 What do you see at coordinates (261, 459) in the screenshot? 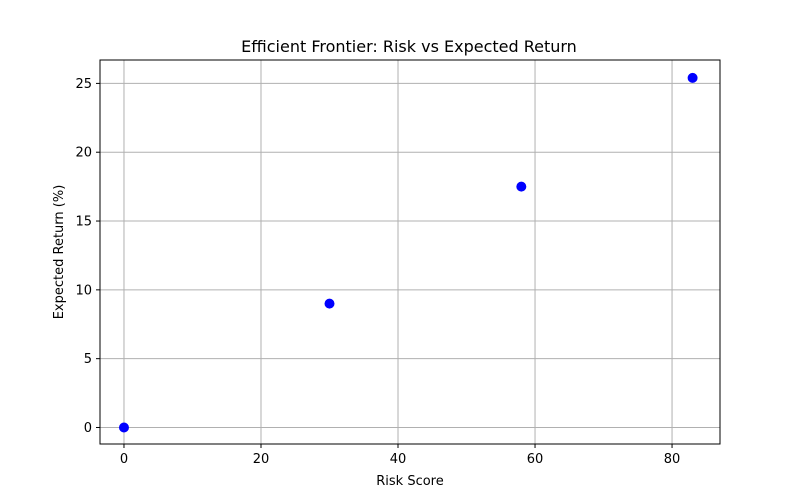
I see `x-tick-label: 20` at bounding box center [261, 459].